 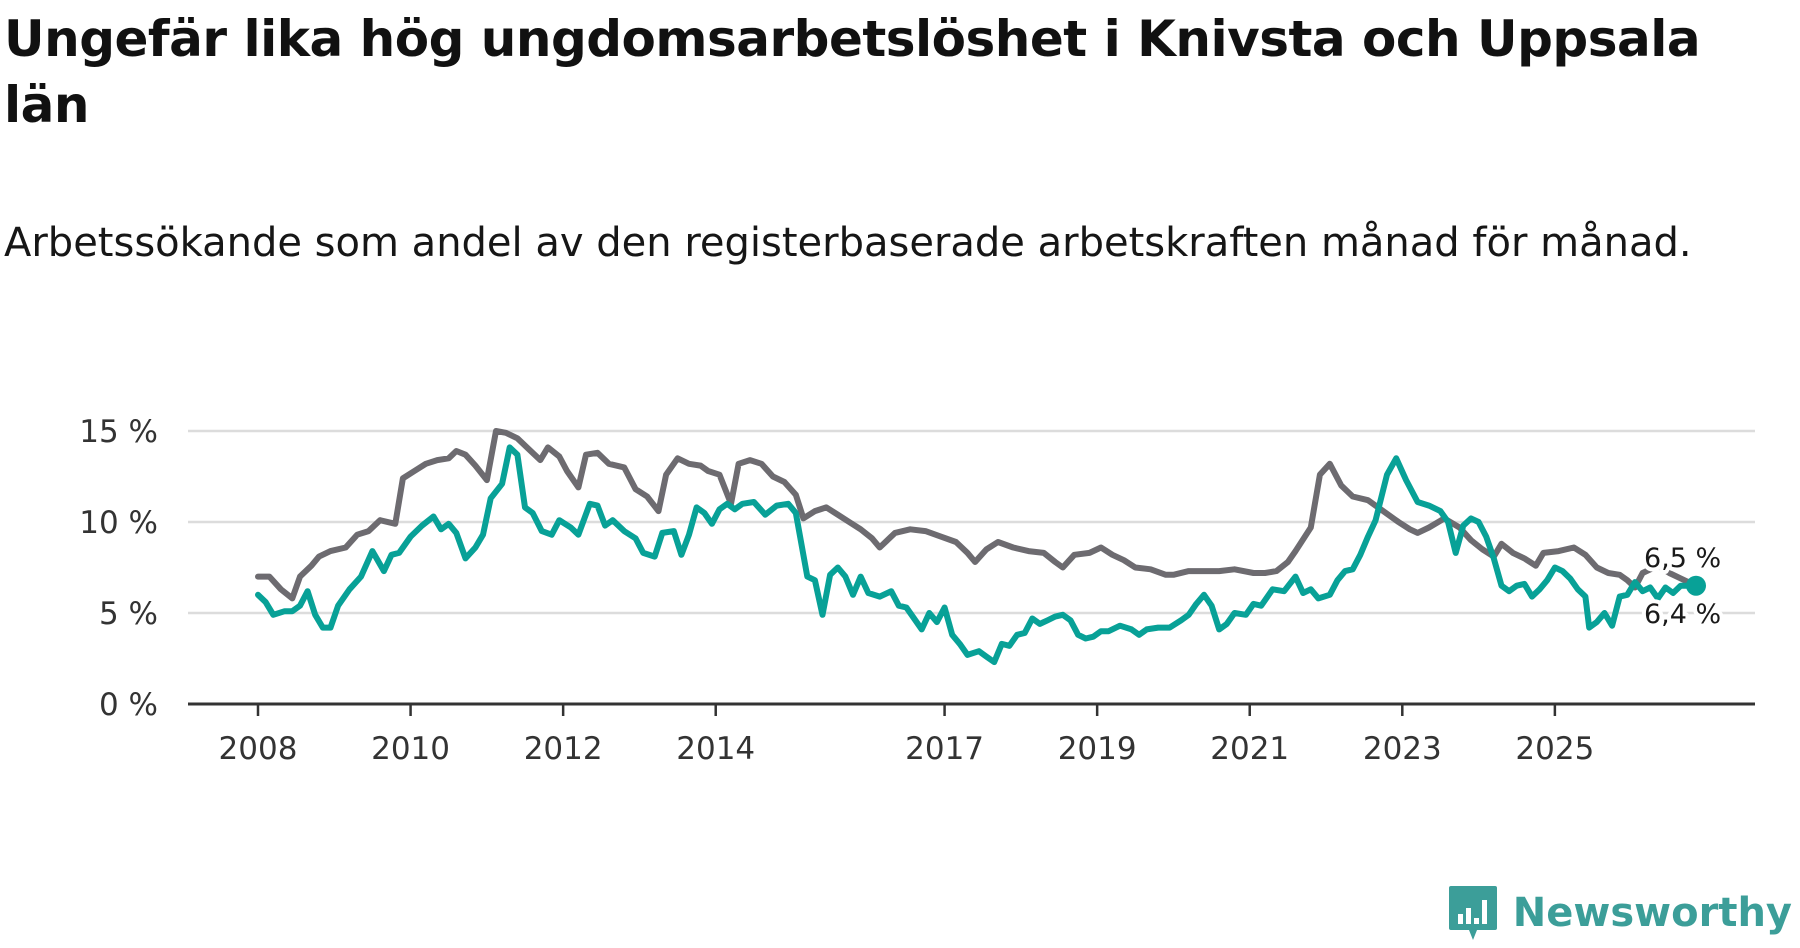 What do you see at coordinates (1682, 614) in the screenshot?
I see `end-label-uppsala: 6,4 %` at bounding box center [1682, 614].